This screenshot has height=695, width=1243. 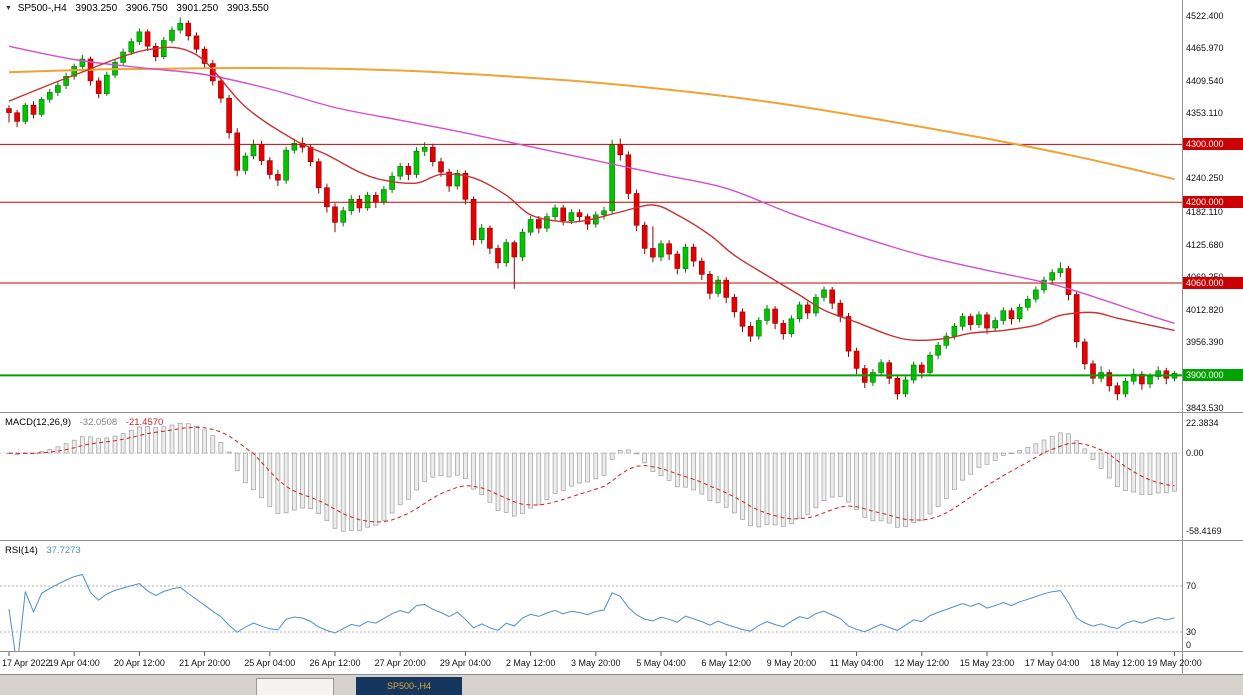 What do you see at coordinates (98, 422) in the screenshot?
I see `macd-main-value: -32.0508` at bounding box center [98, 422].